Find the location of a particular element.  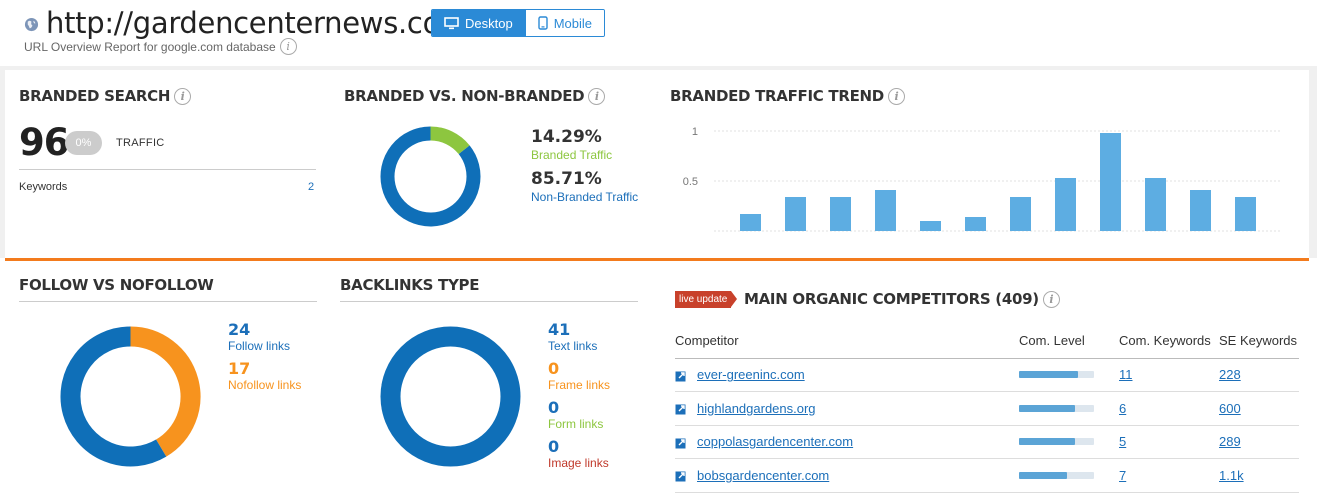

form-links-label: Form links is located at coordinates (576, 424).